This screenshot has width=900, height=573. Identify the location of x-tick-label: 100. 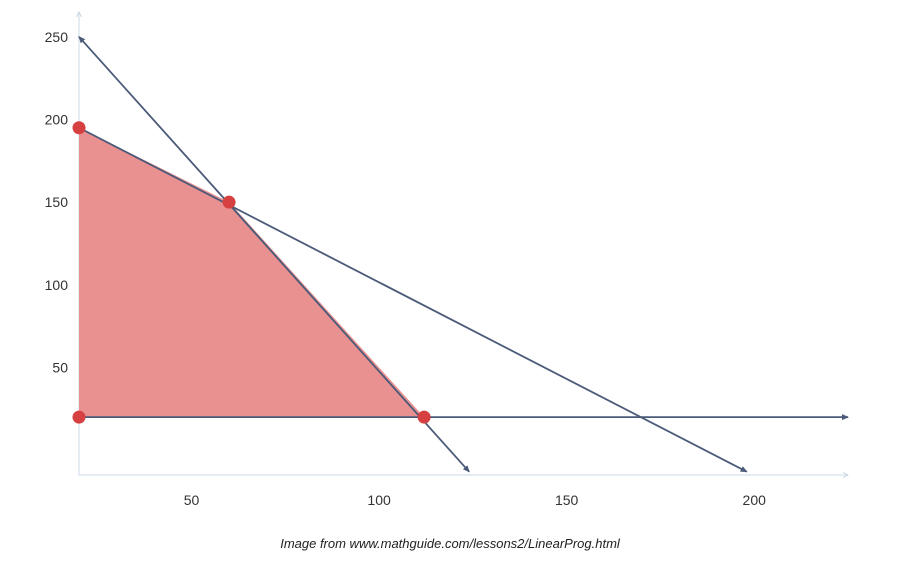
(379, 500).